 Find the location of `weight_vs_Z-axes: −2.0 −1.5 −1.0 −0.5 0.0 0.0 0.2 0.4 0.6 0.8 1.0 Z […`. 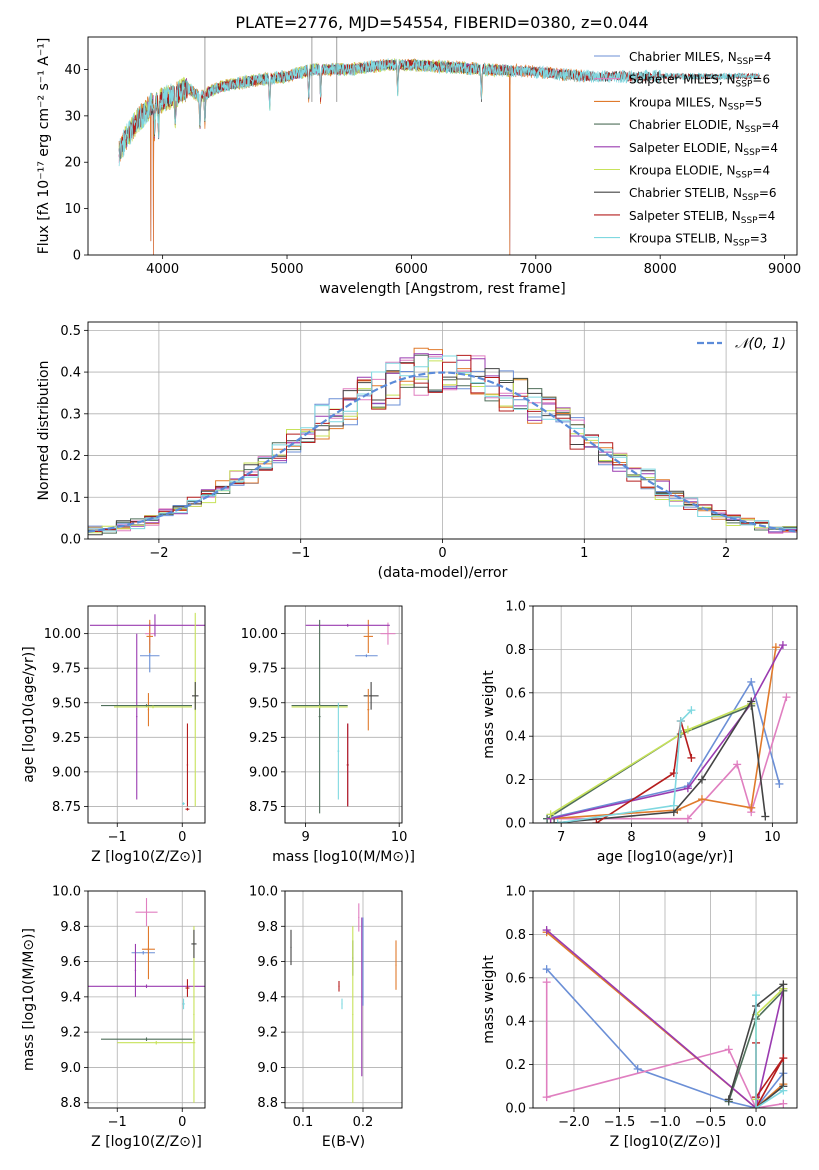

weight_vs_Z-axes: −2.0 −1.5 −1.0 −0.5 0.0 0.0 0.2 0.4 0.6 0.8 1.0 Z [… is located at coordinates (639, 1017).